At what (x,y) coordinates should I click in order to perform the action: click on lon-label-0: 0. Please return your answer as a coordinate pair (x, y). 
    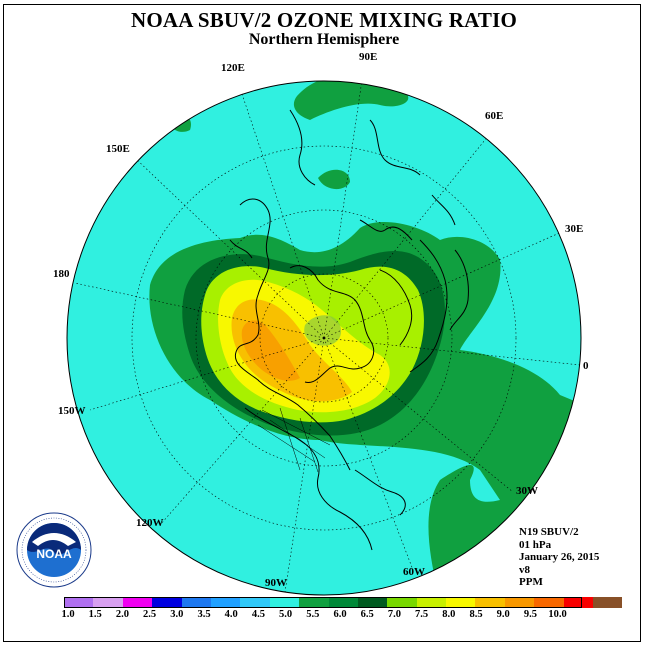
    Looking at the image, I should click on (586, 366).